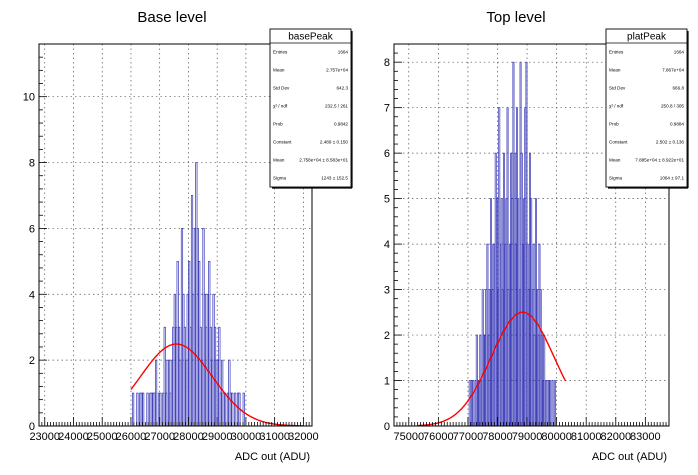 The height and width of the screenshot is (475, 698). What do you see at coordinates (73, 437) in the screenshot?
I see `x-tick-label: 24000` at bounding box center [73, 437].